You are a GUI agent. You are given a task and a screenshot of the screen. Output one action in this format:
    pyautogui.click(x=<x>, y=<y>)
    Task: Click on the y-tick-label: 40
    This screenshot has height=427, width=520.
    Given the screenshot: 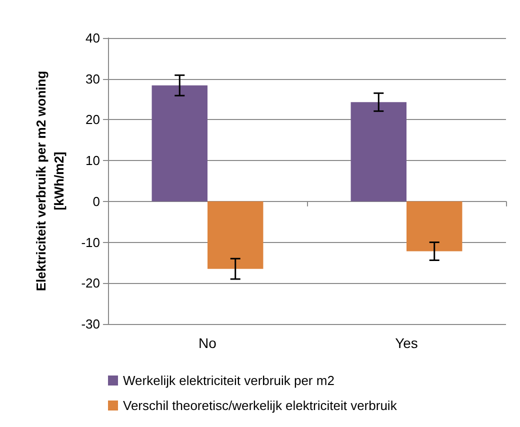 What is the action you would take?
    pyautogui.click(x=93, y=38)
    